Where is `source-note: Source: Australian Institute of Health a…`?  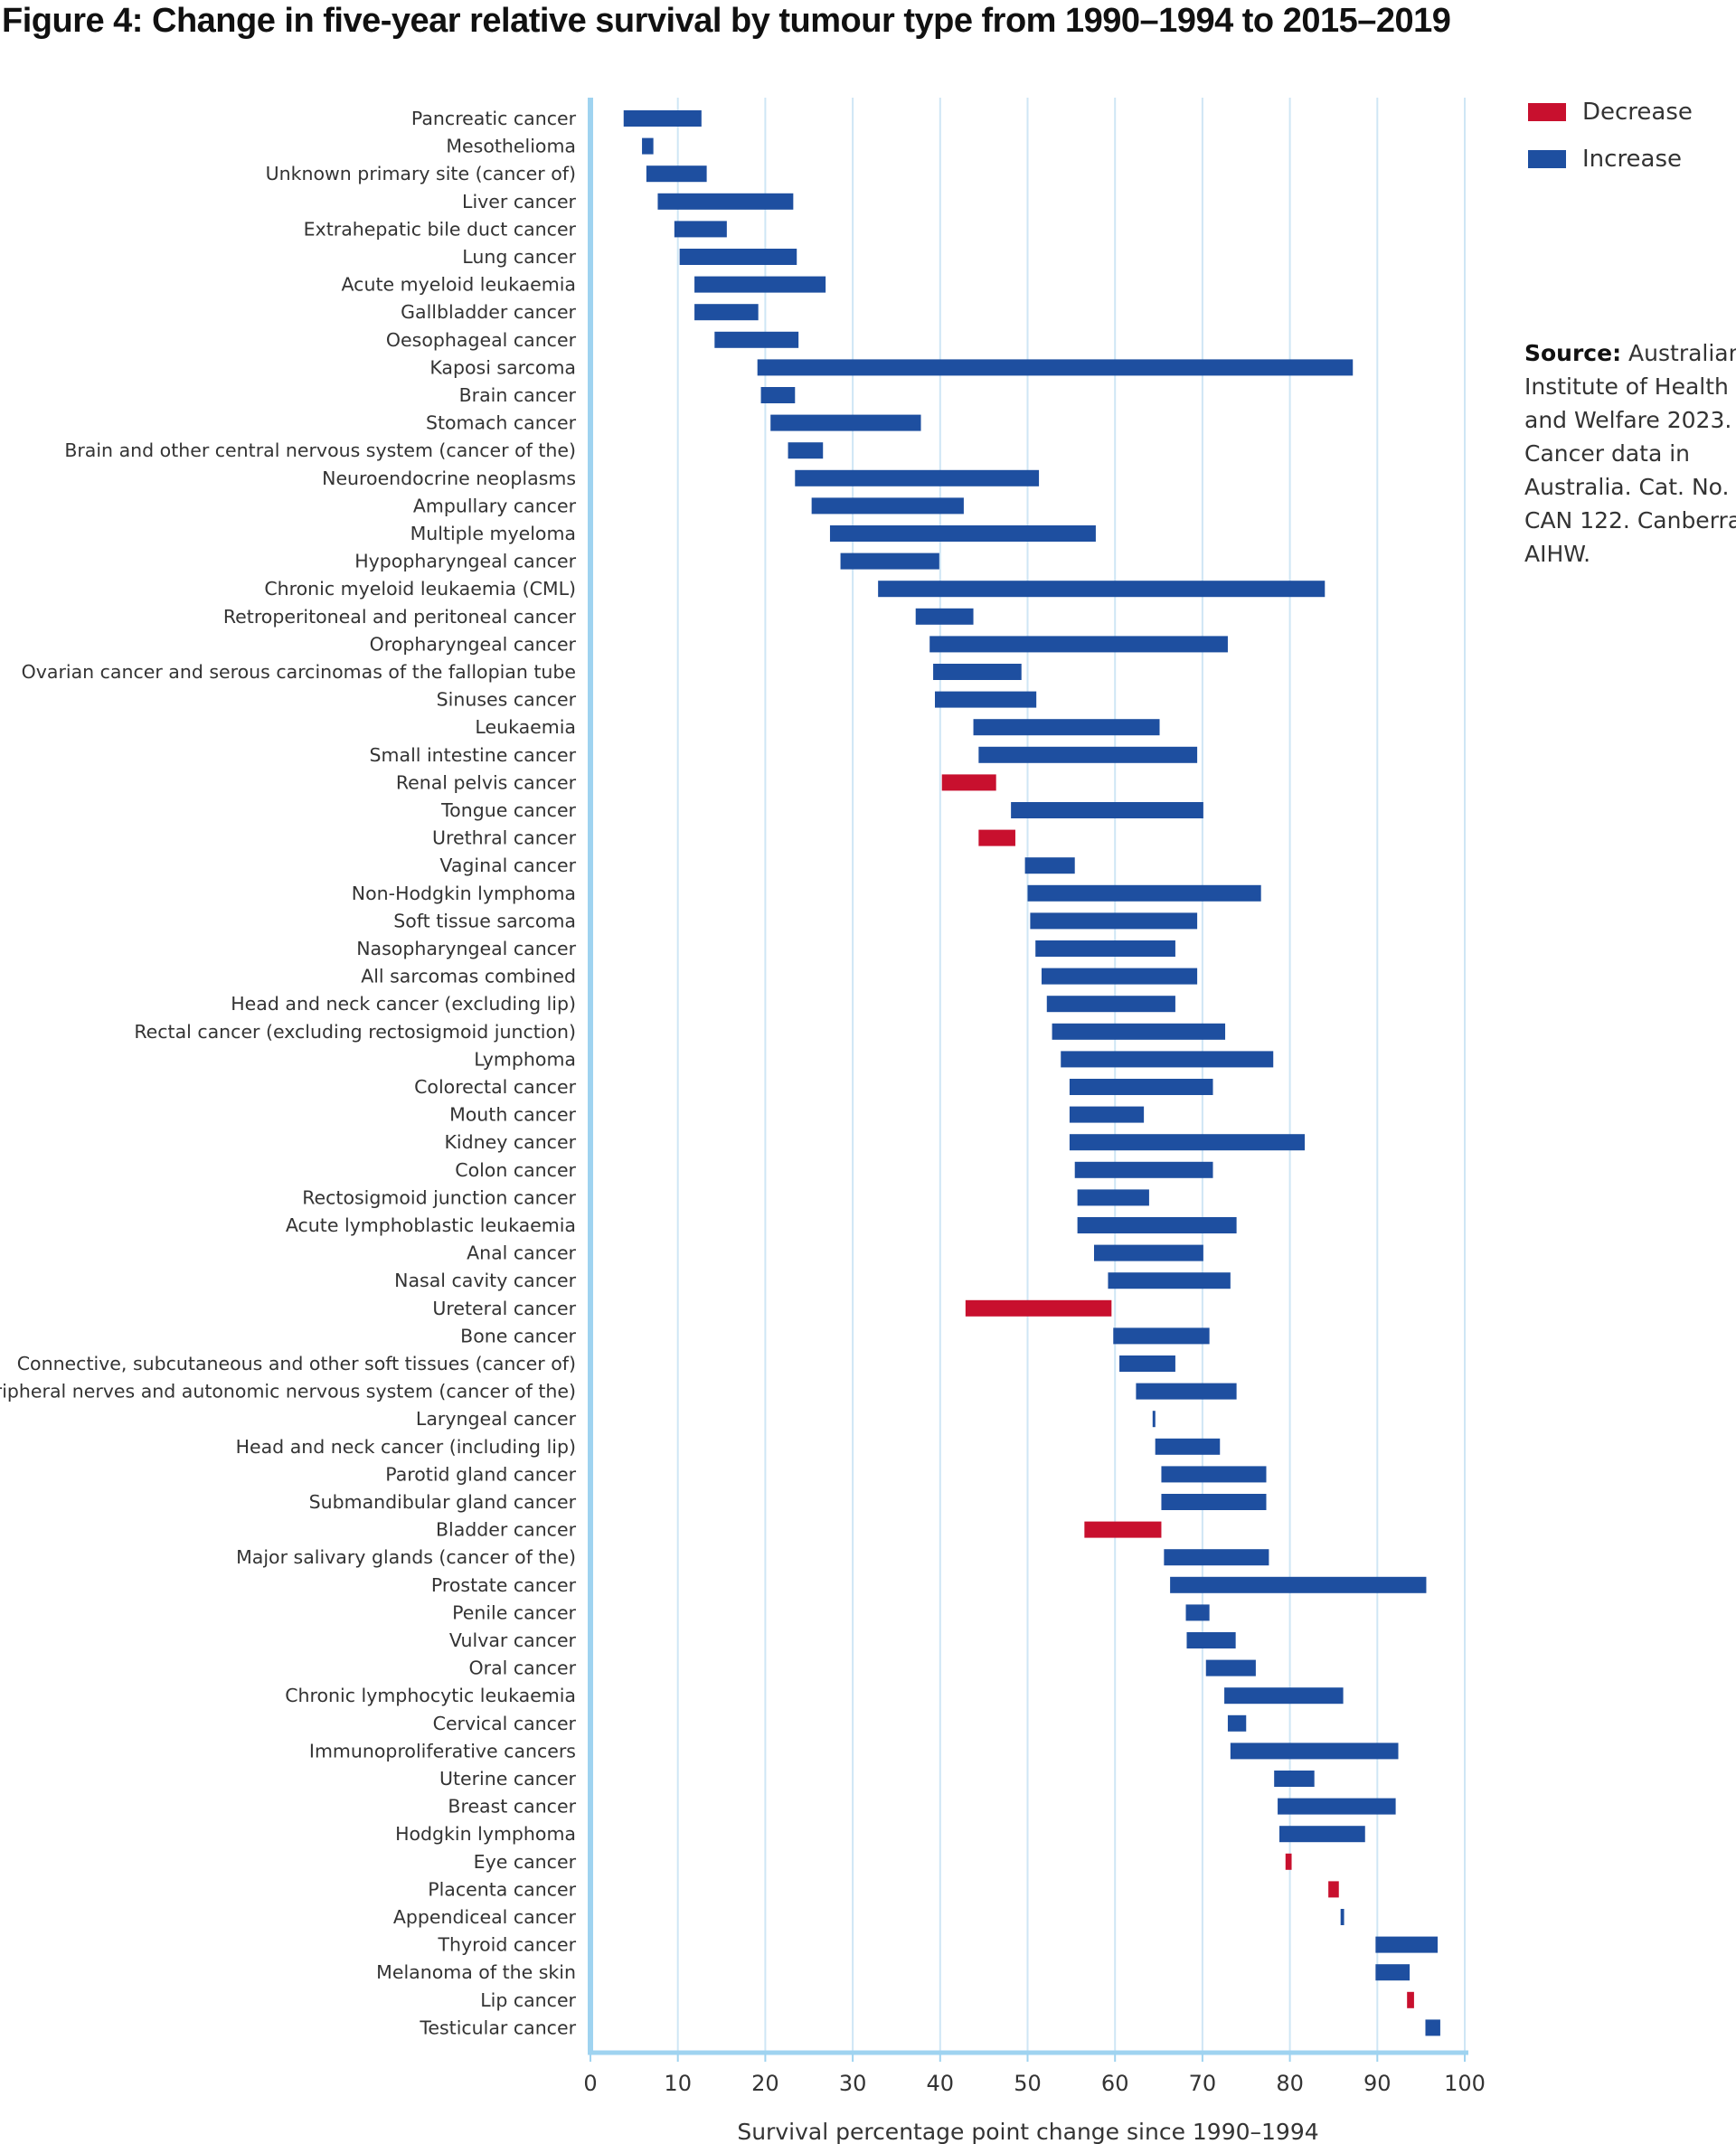
source-note: Source: Australian Institute of Health a… is located at coordinates (1630, 454).